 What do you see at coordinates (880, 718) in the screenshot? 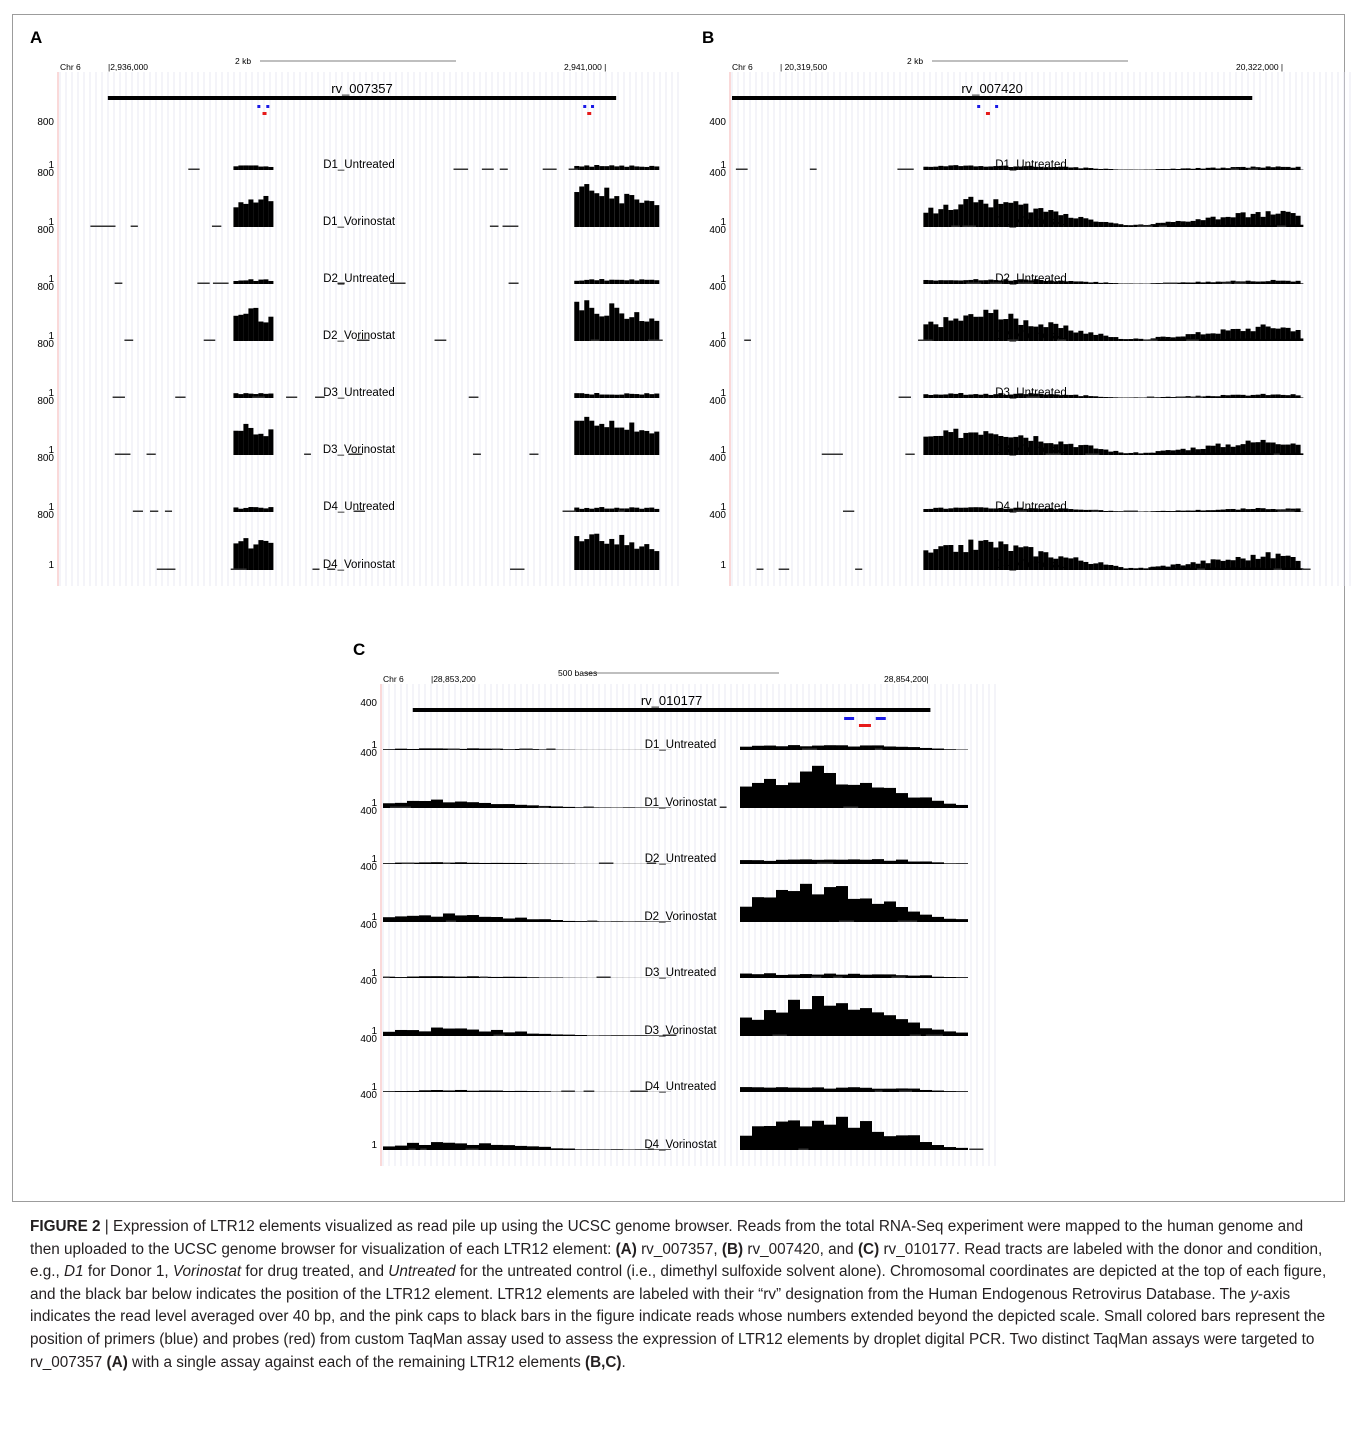
I see `primer-mark` at bounding box center [880, 718].